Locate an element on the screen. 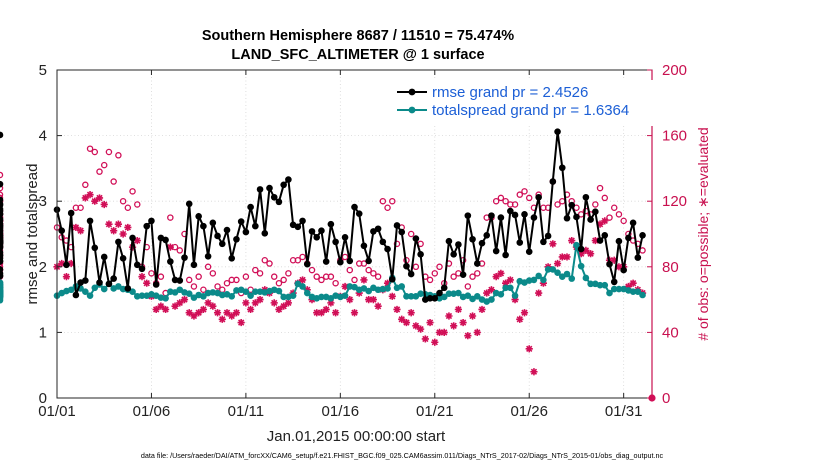 The width and height of the screenshot is (830, 470). y-axis-label-right: # of obs: o=possible; ∗=evaluated is located at coordinates (703, 233).